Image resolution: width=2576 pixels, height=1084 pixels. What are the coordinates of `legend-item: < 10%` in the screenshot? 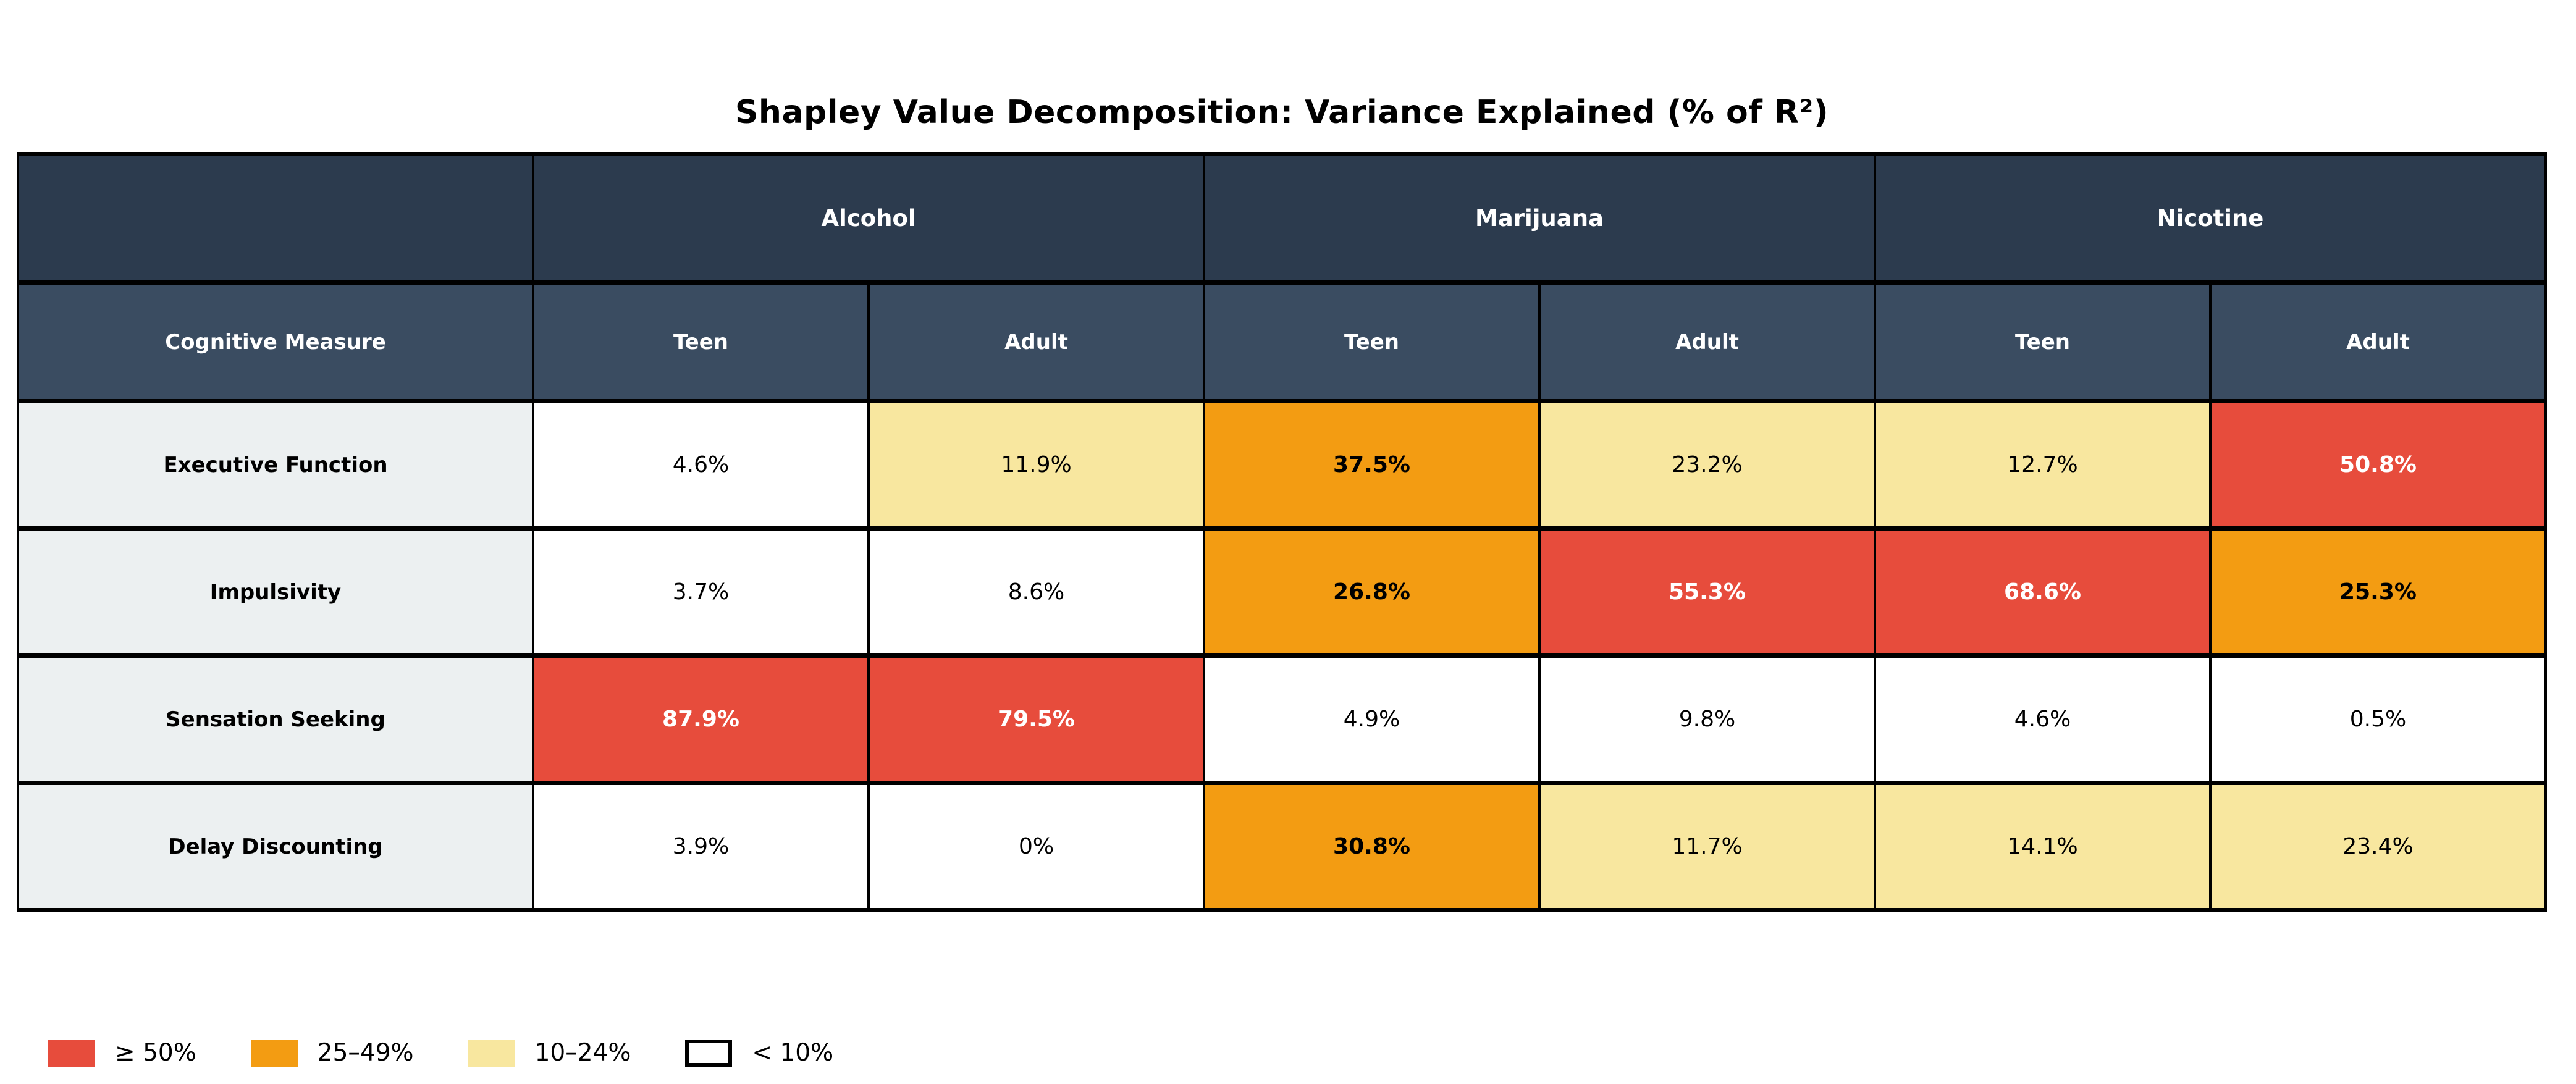 It's located at (759, 1053).